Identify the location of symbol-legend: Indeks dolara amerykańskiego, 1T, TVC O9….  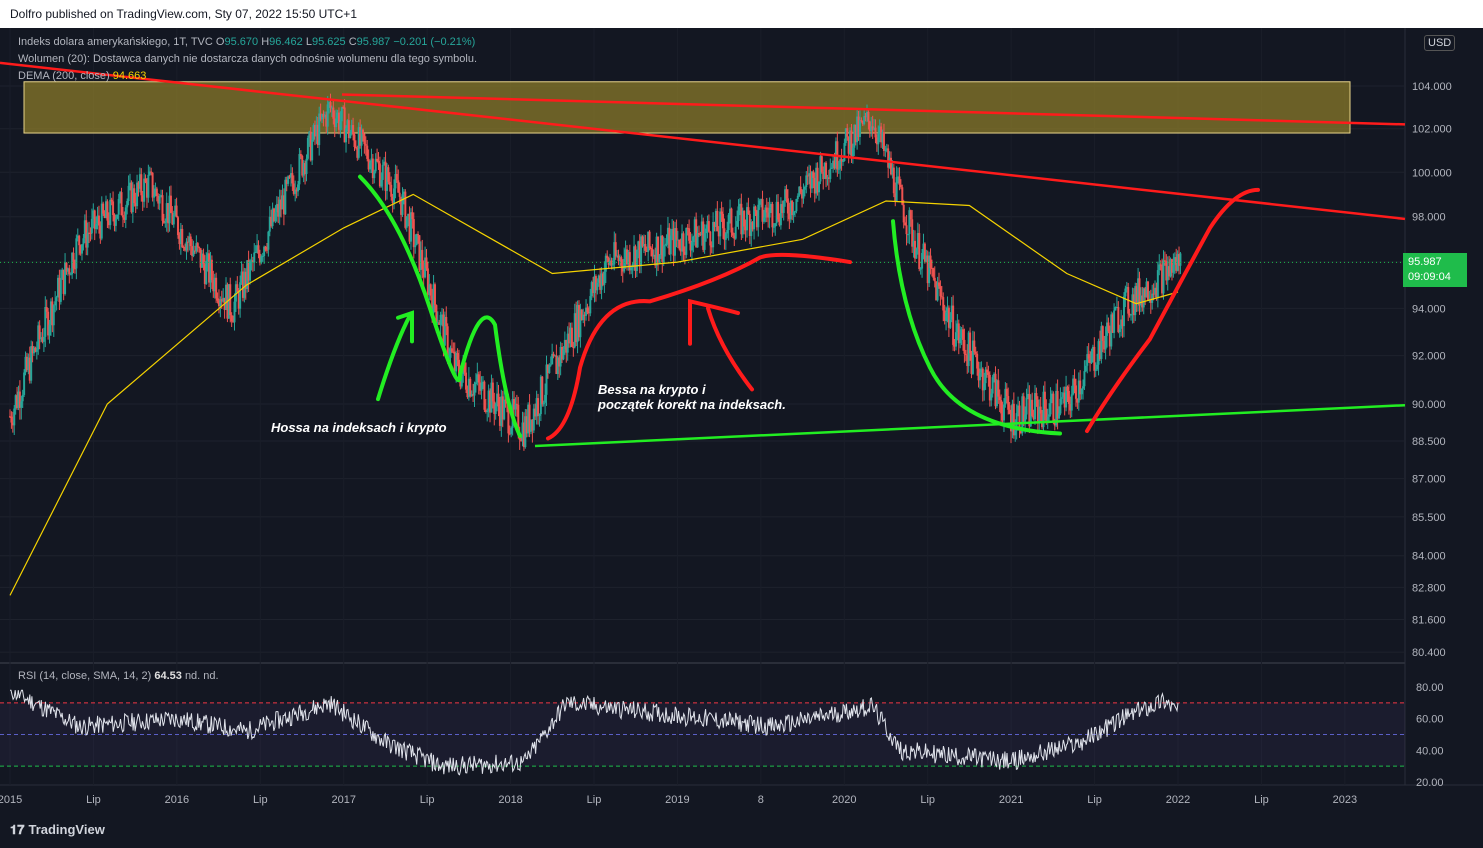
(246, 42).